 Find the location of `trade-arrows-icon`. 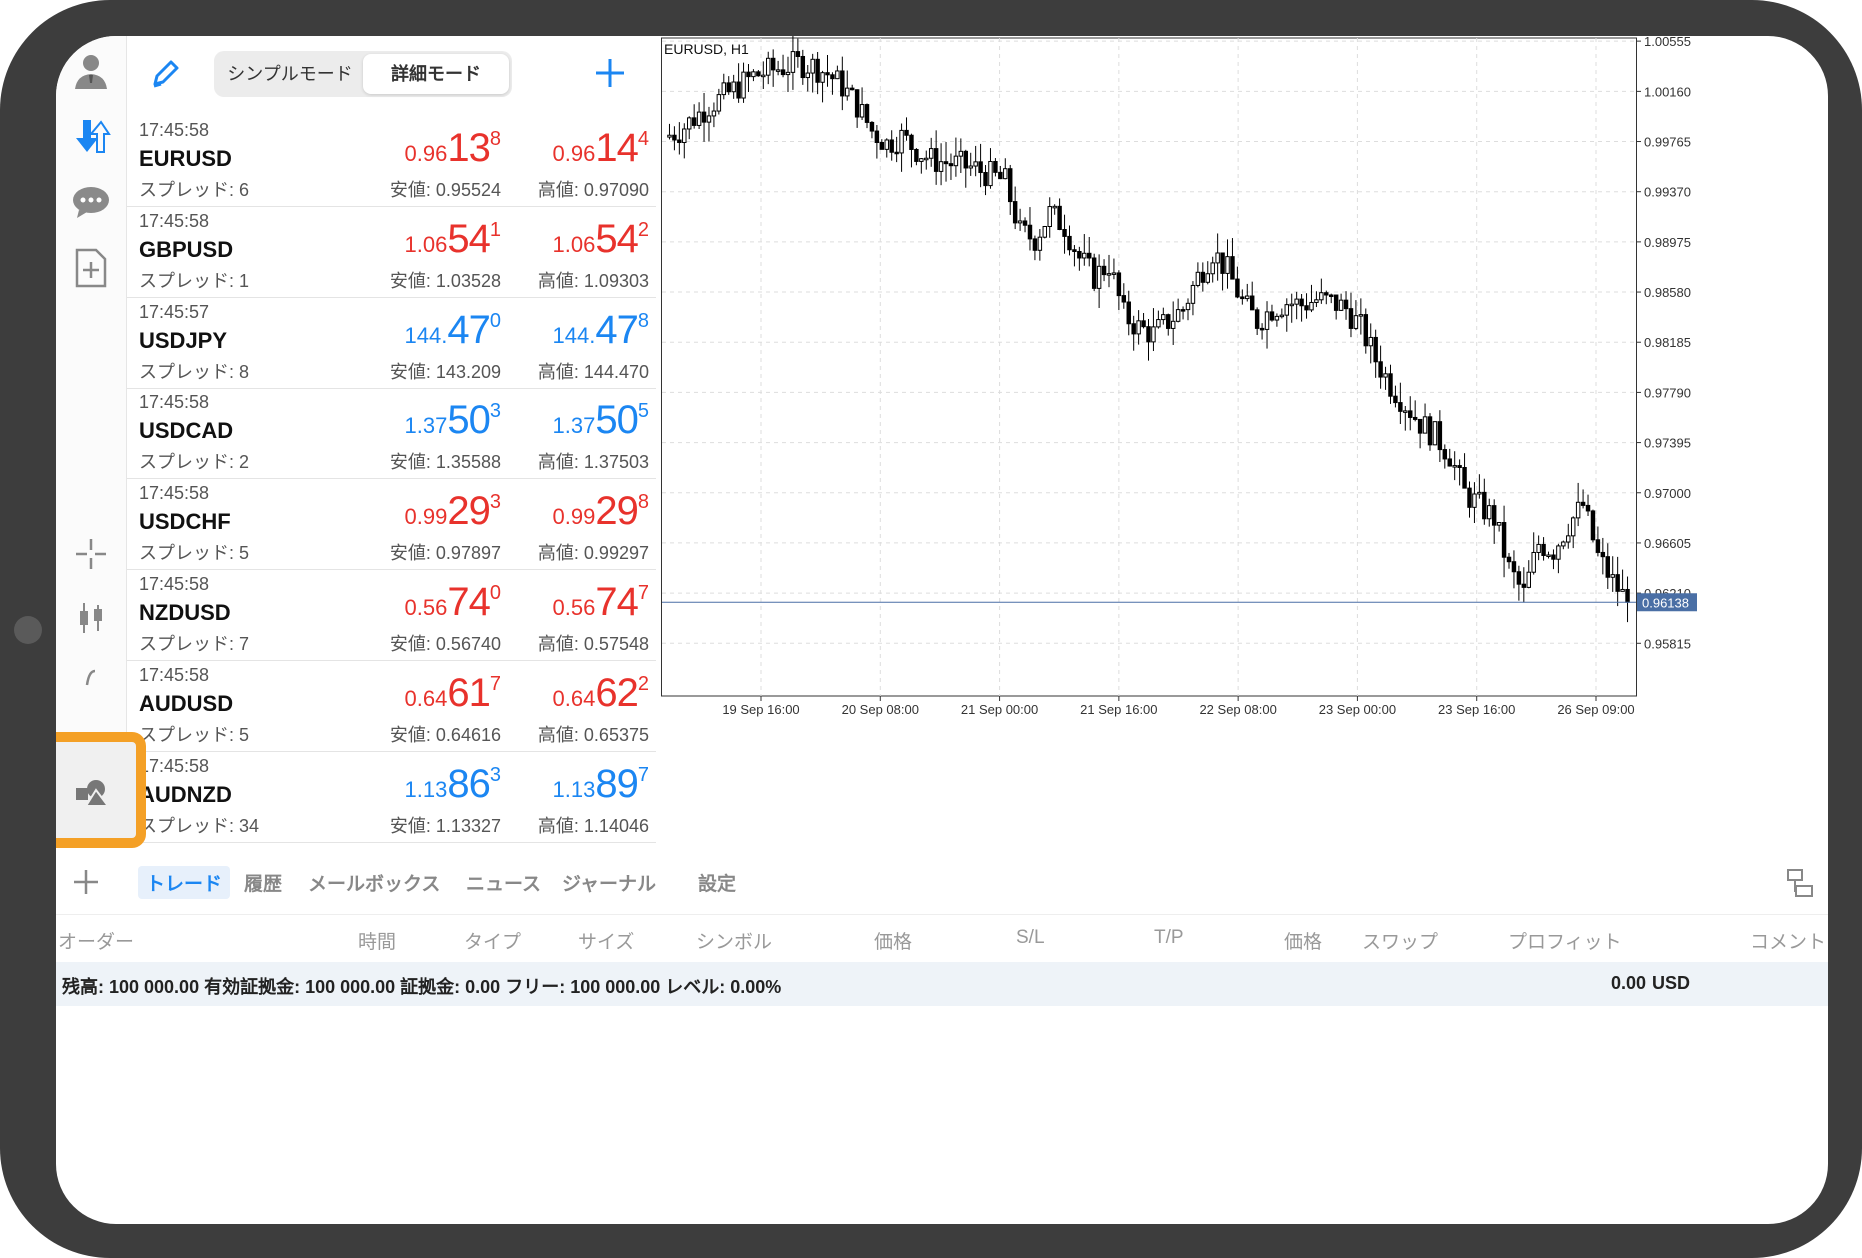

trade-arrows-icon is located at coordinates (91, 136).